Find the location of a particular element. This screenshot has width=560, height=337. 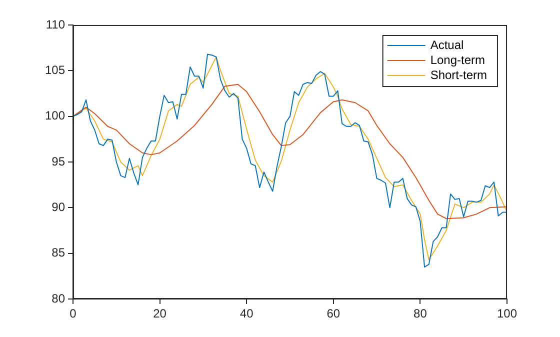

x-tick-label: 60 is located at coordinates (333, 313).